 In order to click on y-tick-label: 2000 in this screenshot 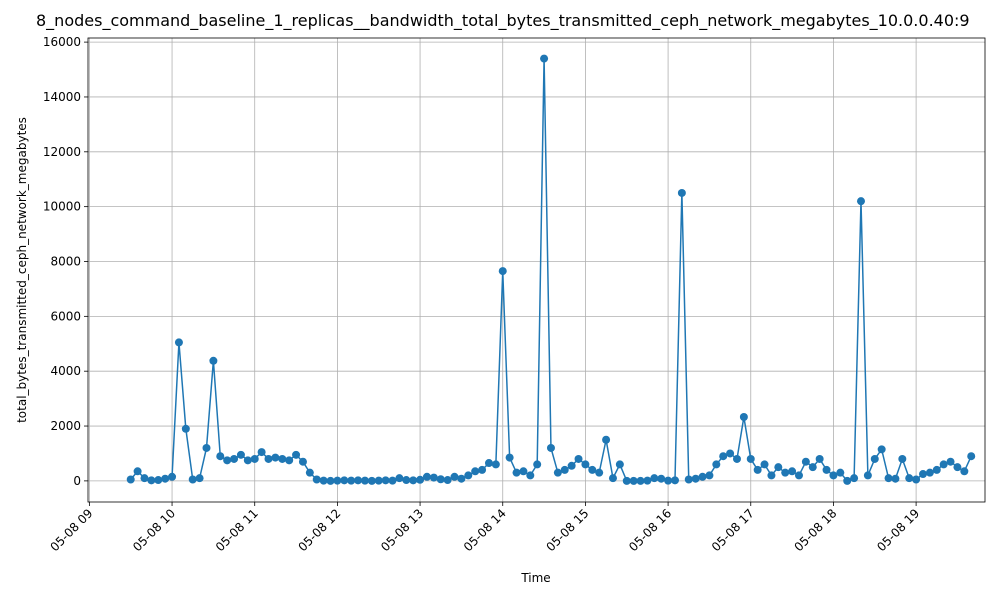, I will do `click(65, 426)`.